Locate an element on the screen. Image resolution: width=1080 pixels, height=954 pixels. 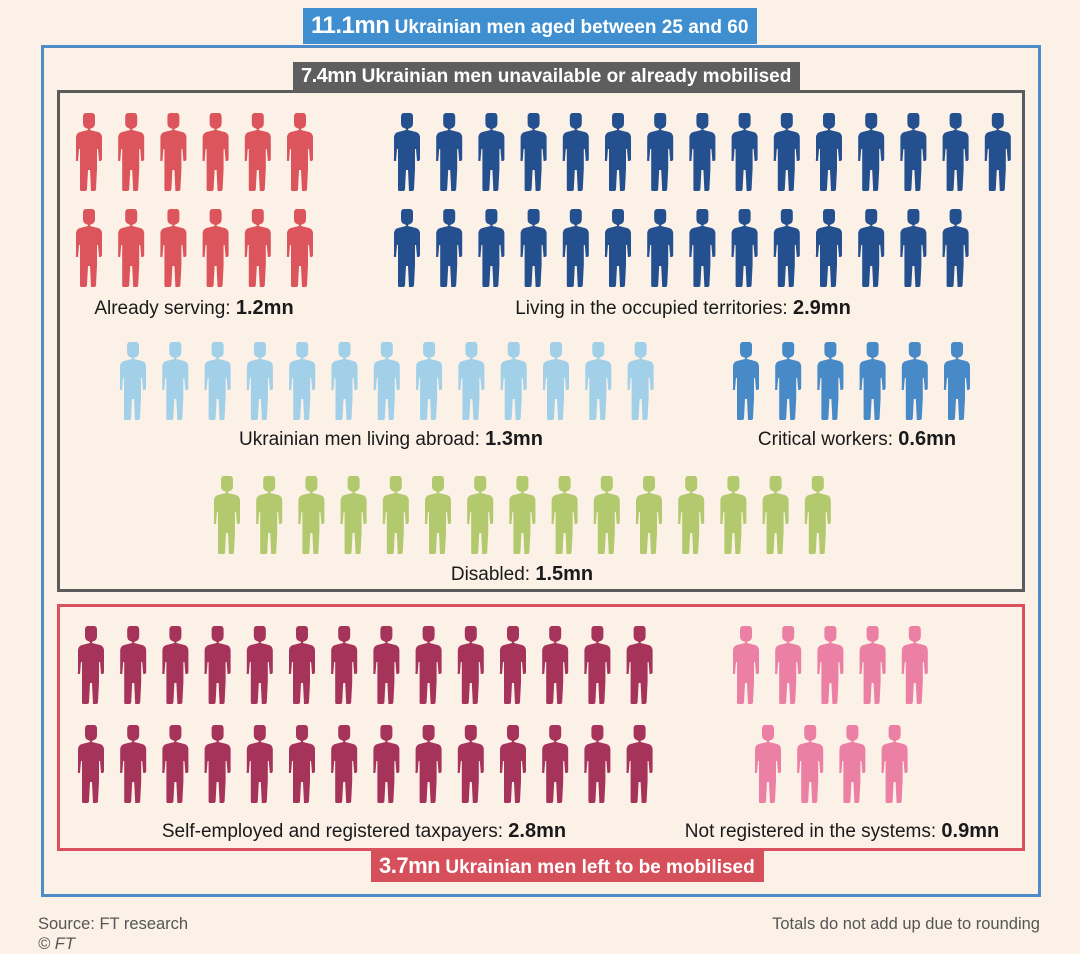
caption-not-registered: Not registered in the systems: 0.9mn is located at coordinates (842, 831).